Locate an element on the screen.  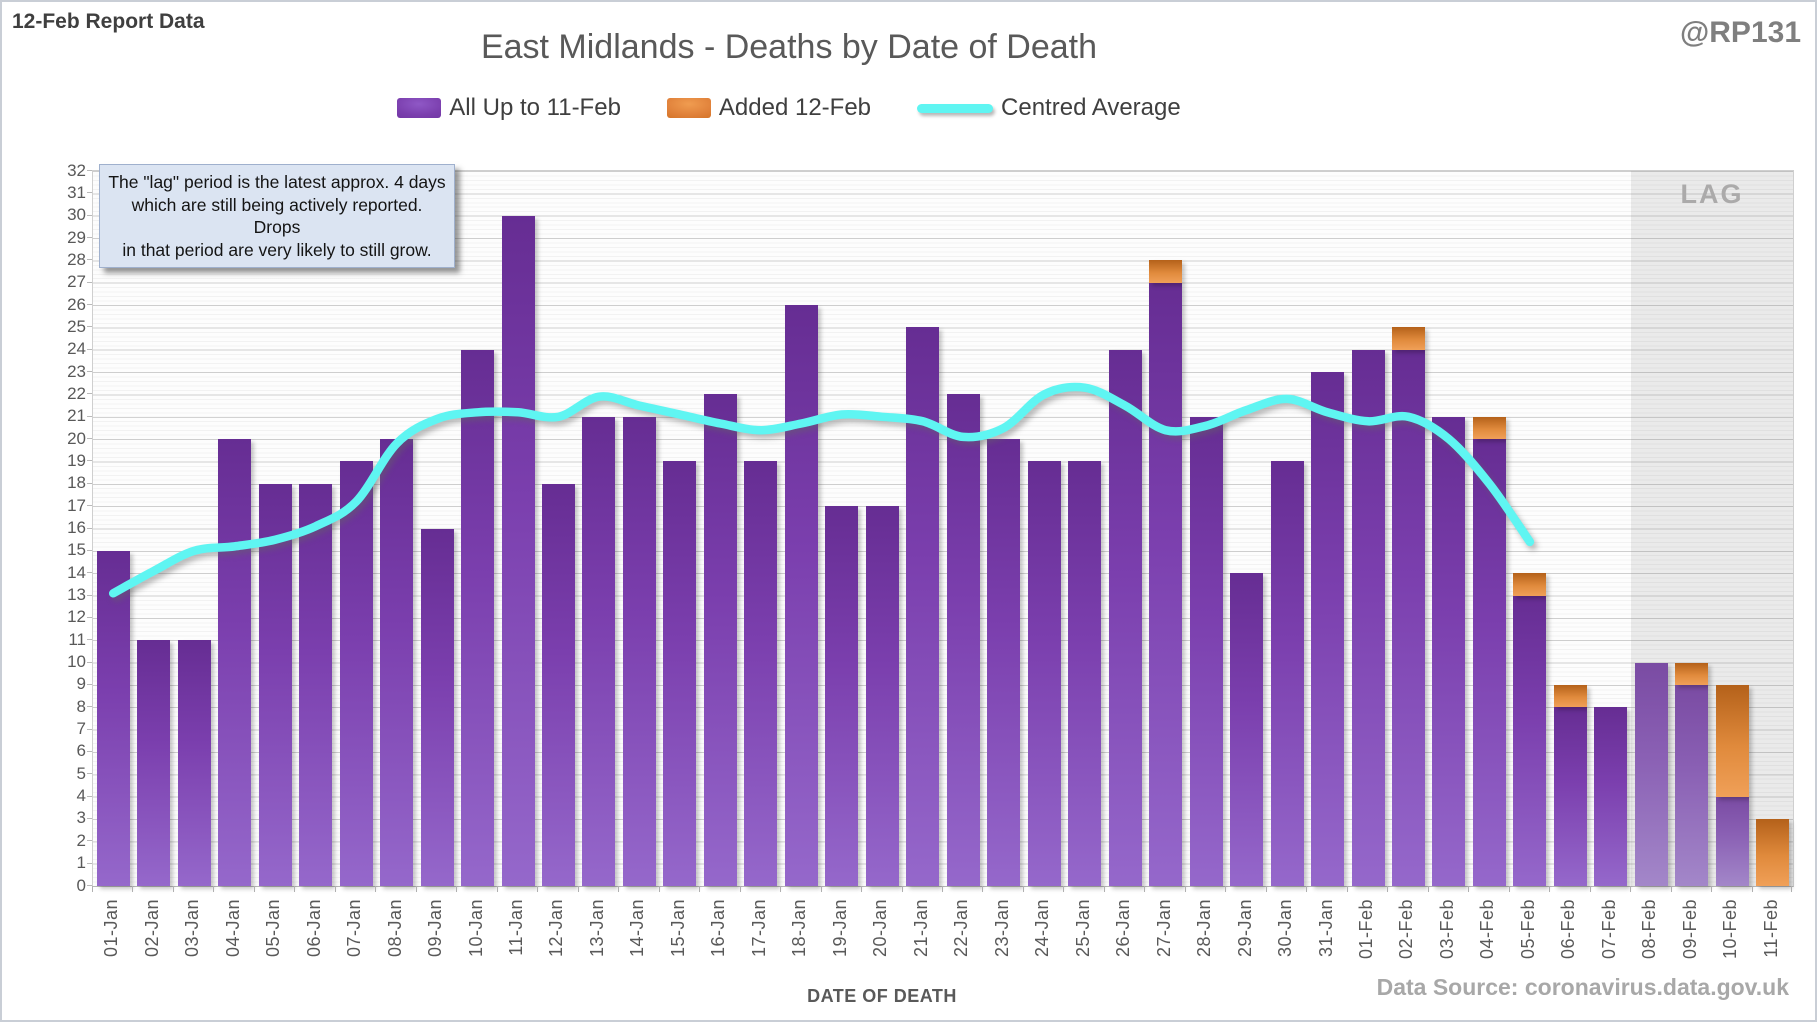
x-axis-label-13-Jan: 13-Jan is located at coordinates (596, 928).